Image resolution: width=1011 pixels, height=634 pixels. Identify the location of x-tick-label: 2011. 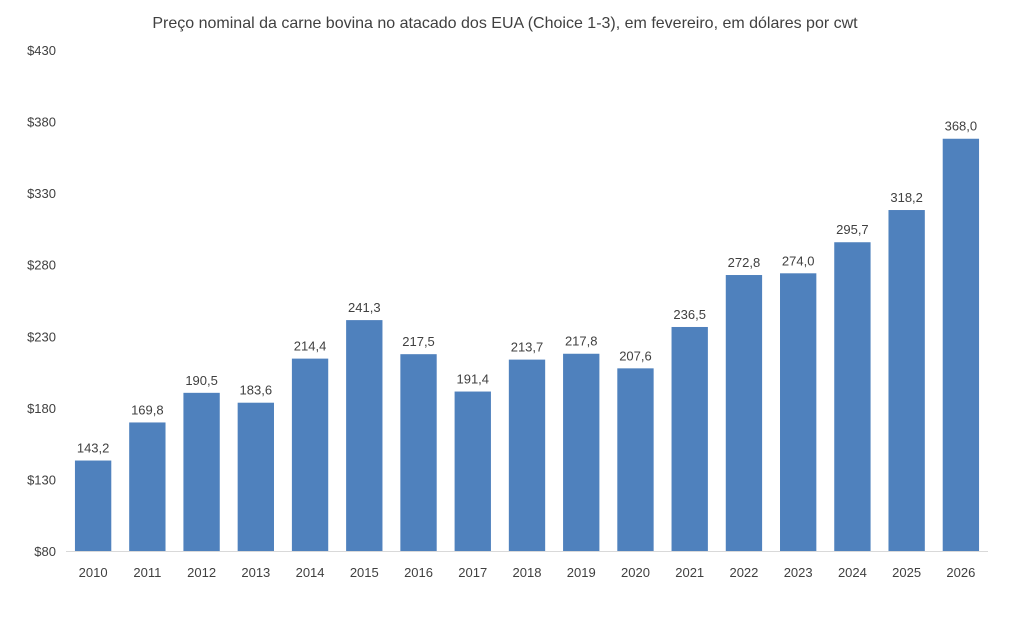
(147, 572).